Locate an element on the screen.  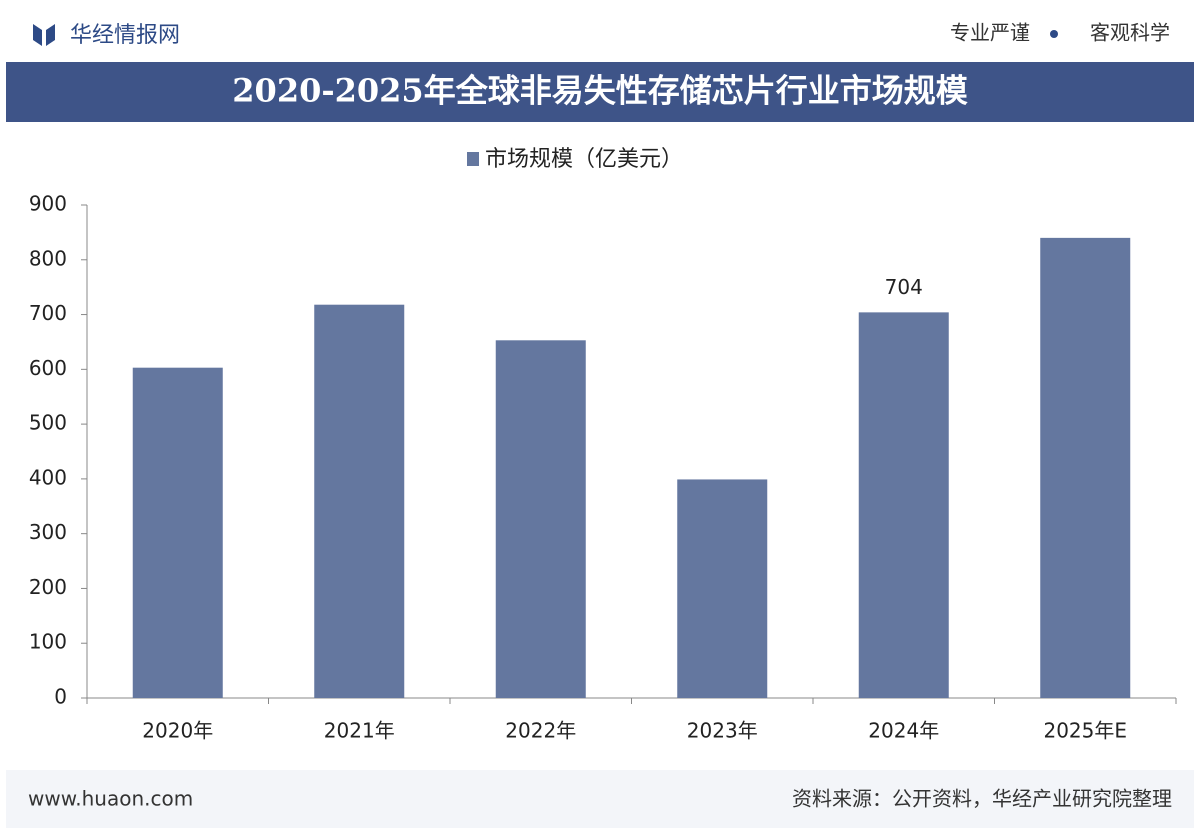
title-bar is located at coordinates (600, 92).